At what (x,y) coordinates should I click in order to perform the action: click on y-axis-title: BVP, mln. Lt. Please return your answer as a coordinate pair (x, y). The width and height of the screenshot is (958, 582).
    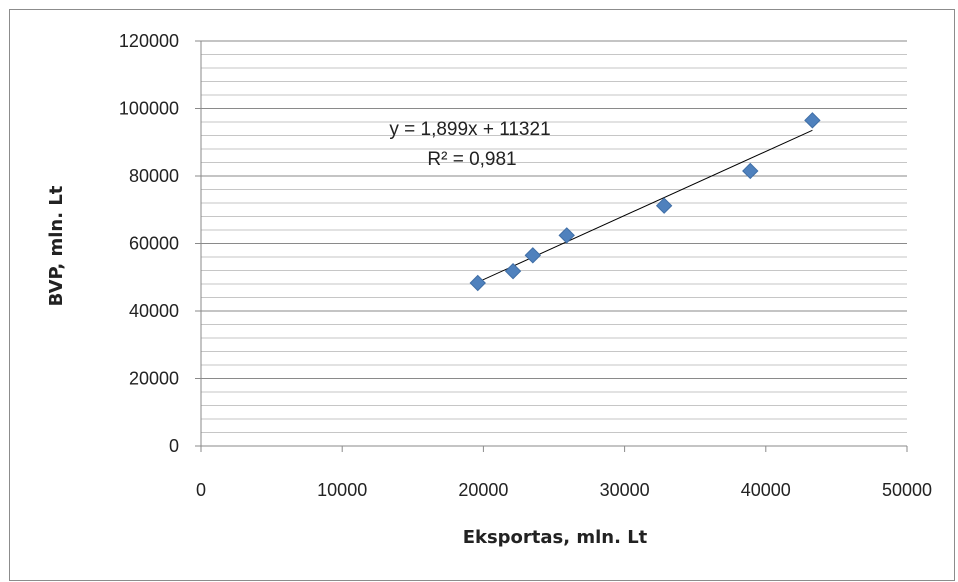
    Looking at the image, I should click on (56, 245).